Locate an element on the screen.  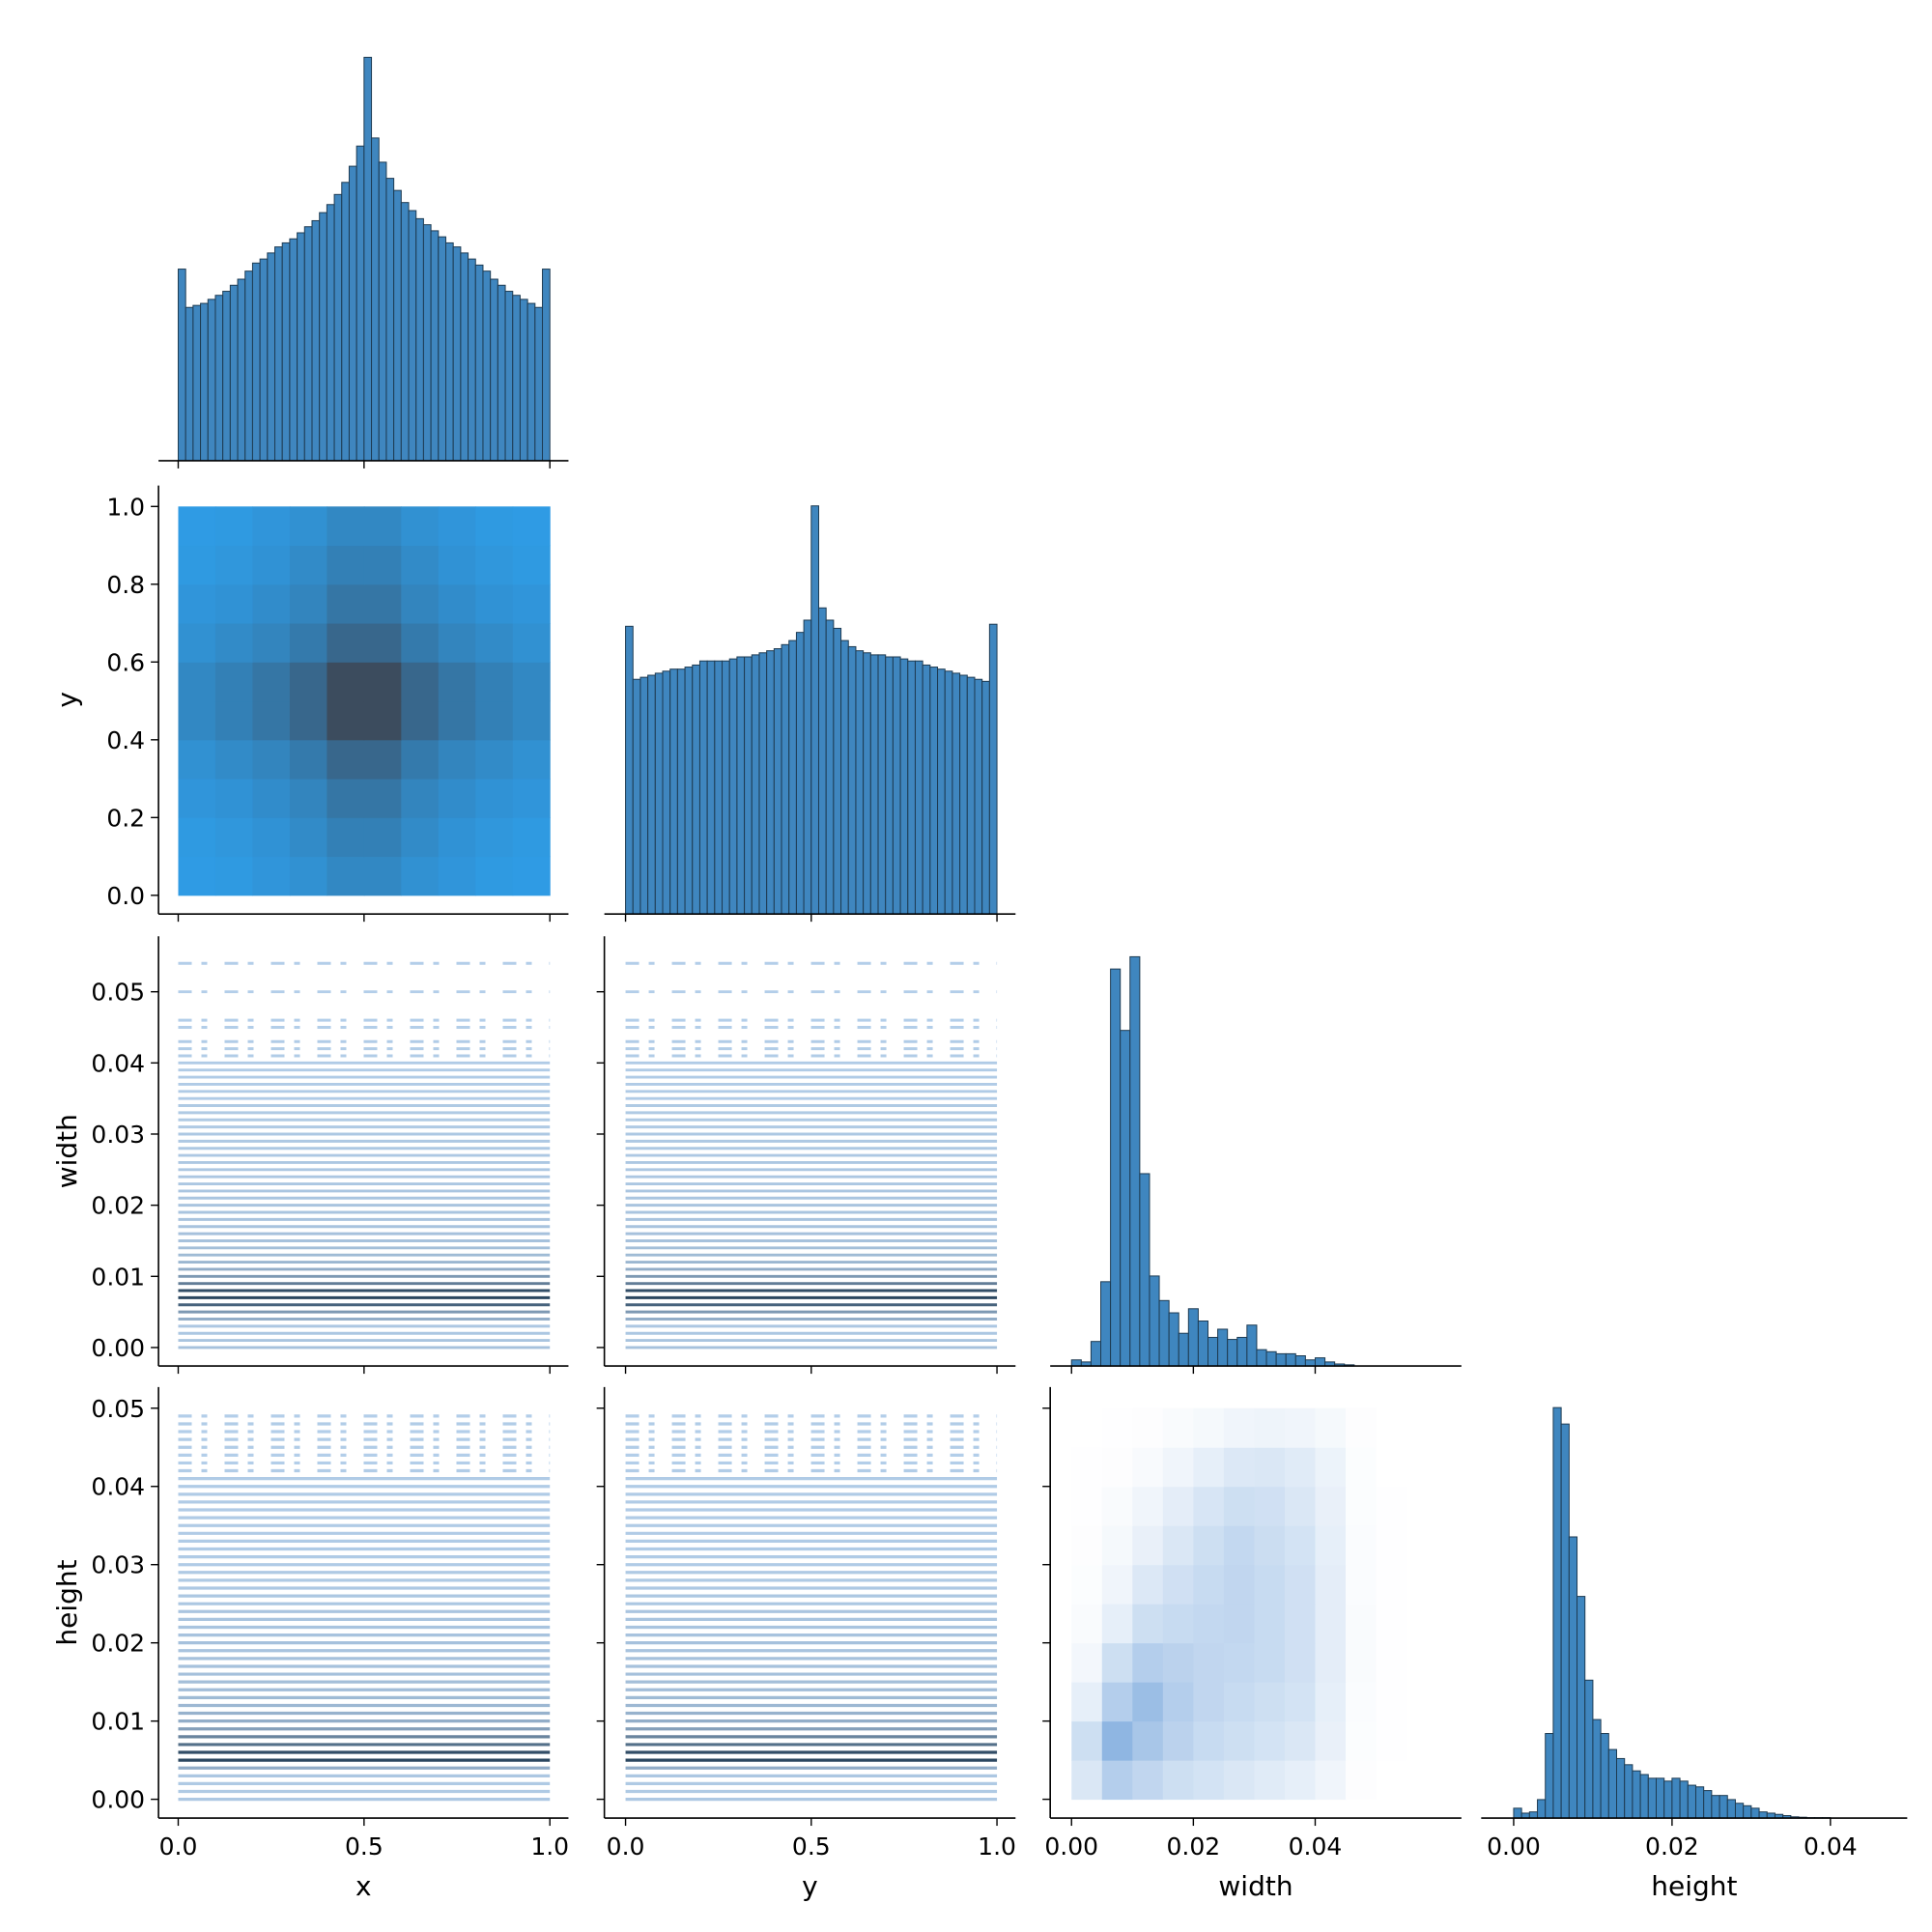
y-tick-label: 0.8 is located at coordinates (125, 585).